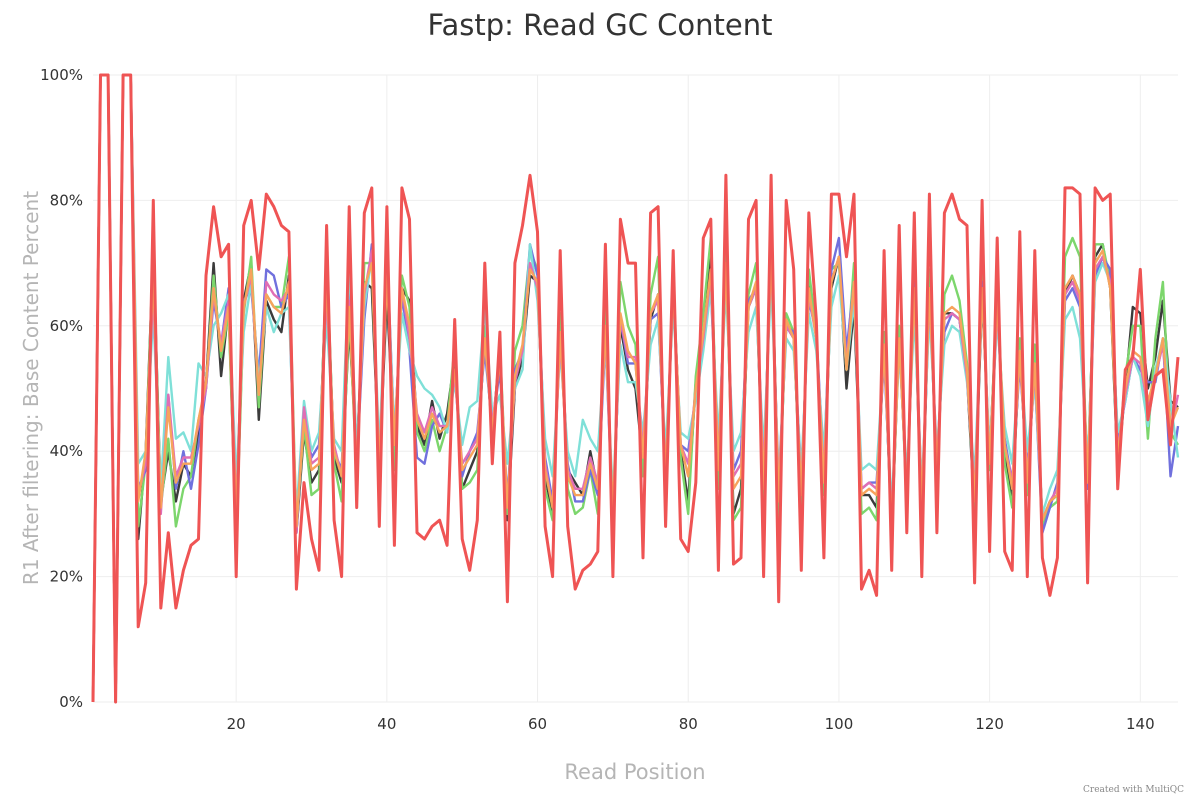 This screenshot has height=800, width=1200. What do you see at coordinates (236, 724) in the screenshot?
I see `x-tick-label: 20` at bounding box center [236, 724].